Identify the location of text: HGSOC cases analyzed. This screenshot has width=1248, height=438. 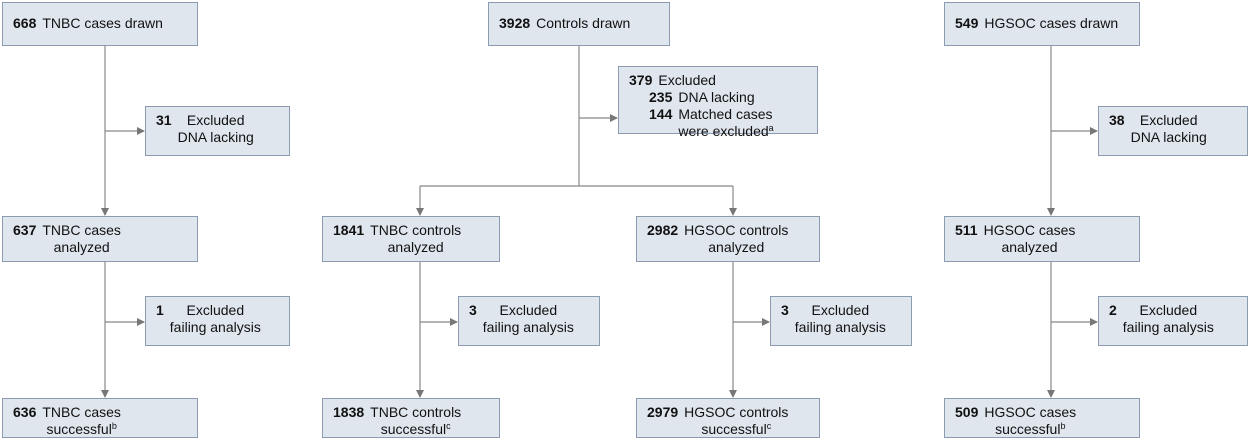
(1030, 239).